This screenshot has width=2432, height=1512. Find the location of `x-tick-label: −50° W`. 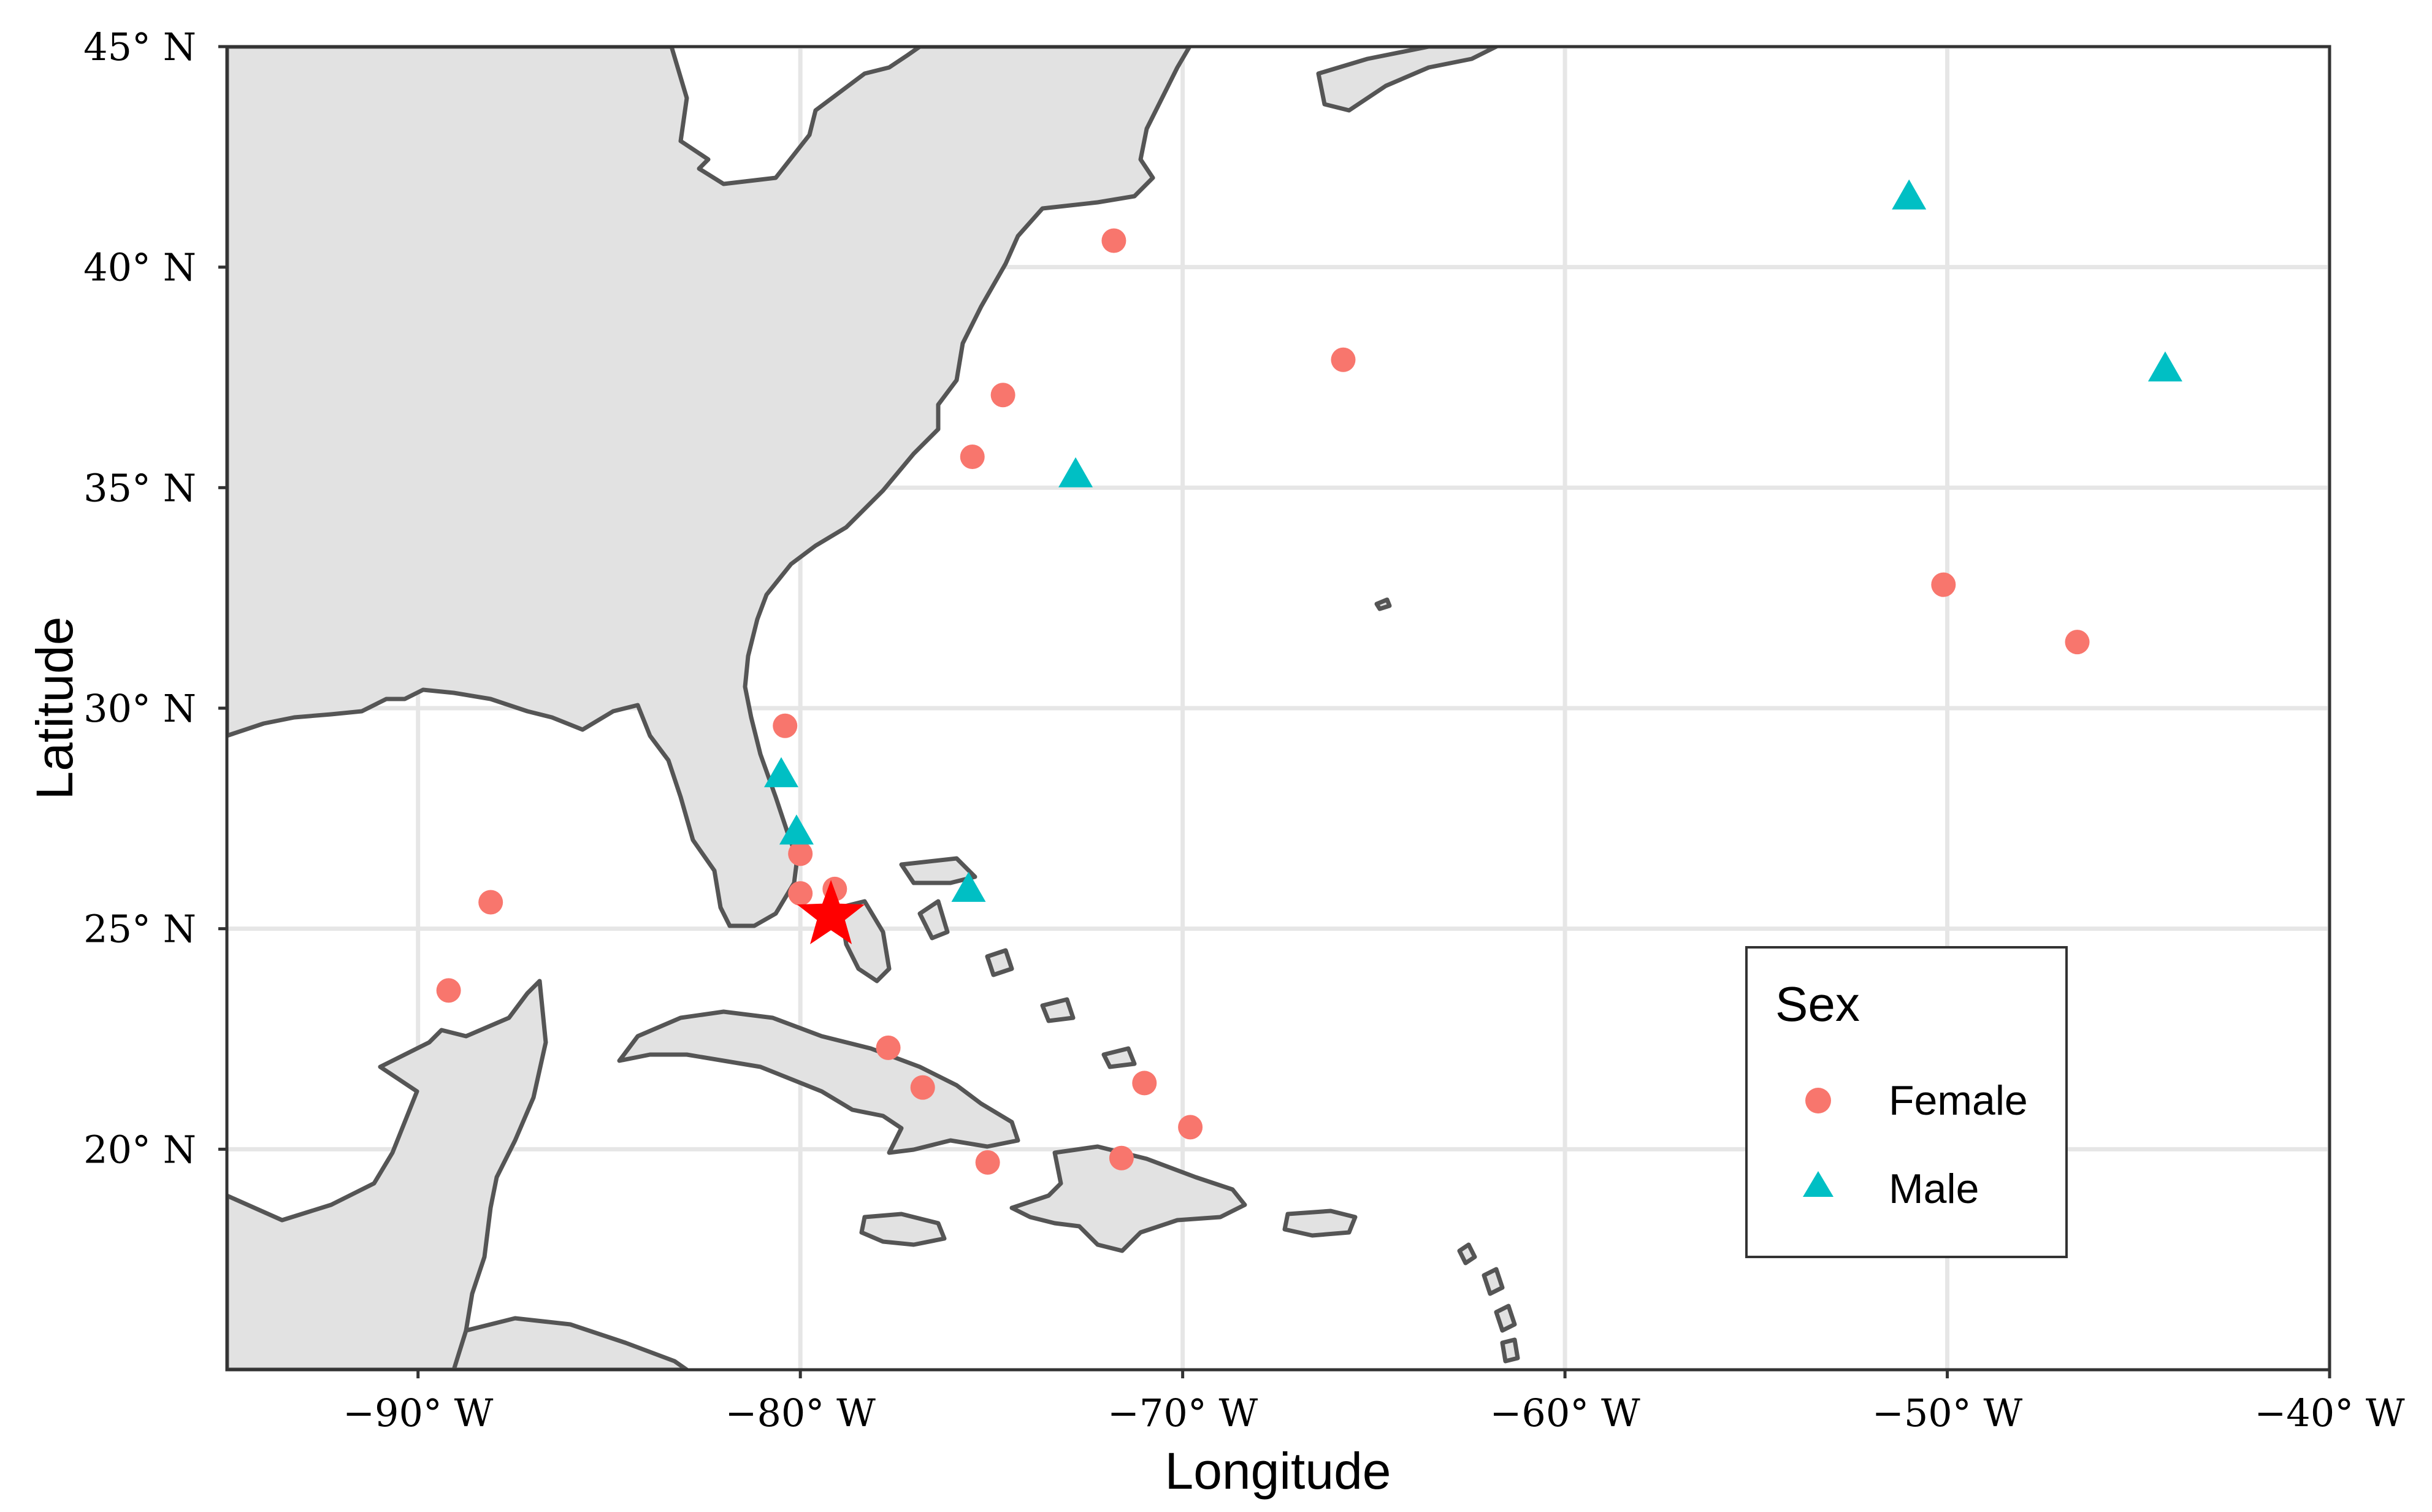

x-tick-label: −50° W is located at coordinates (1947, 1413).